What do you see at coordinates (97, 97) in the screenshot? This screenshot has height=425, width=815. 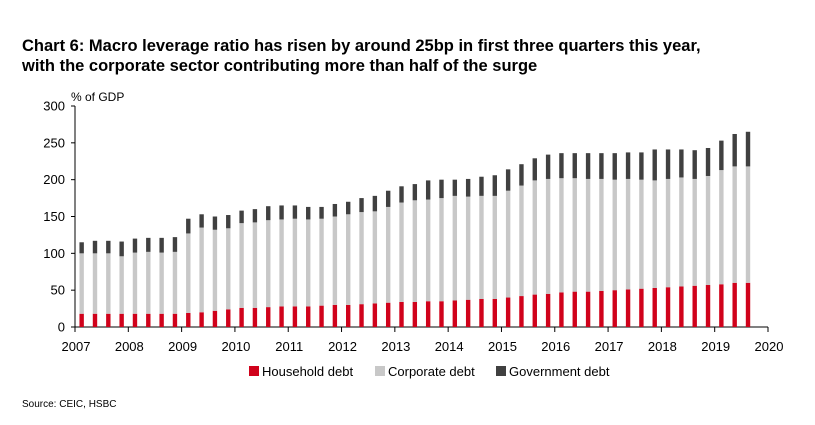 I see `y-axis-label: % of GDP` at bounding box center [97, 97].